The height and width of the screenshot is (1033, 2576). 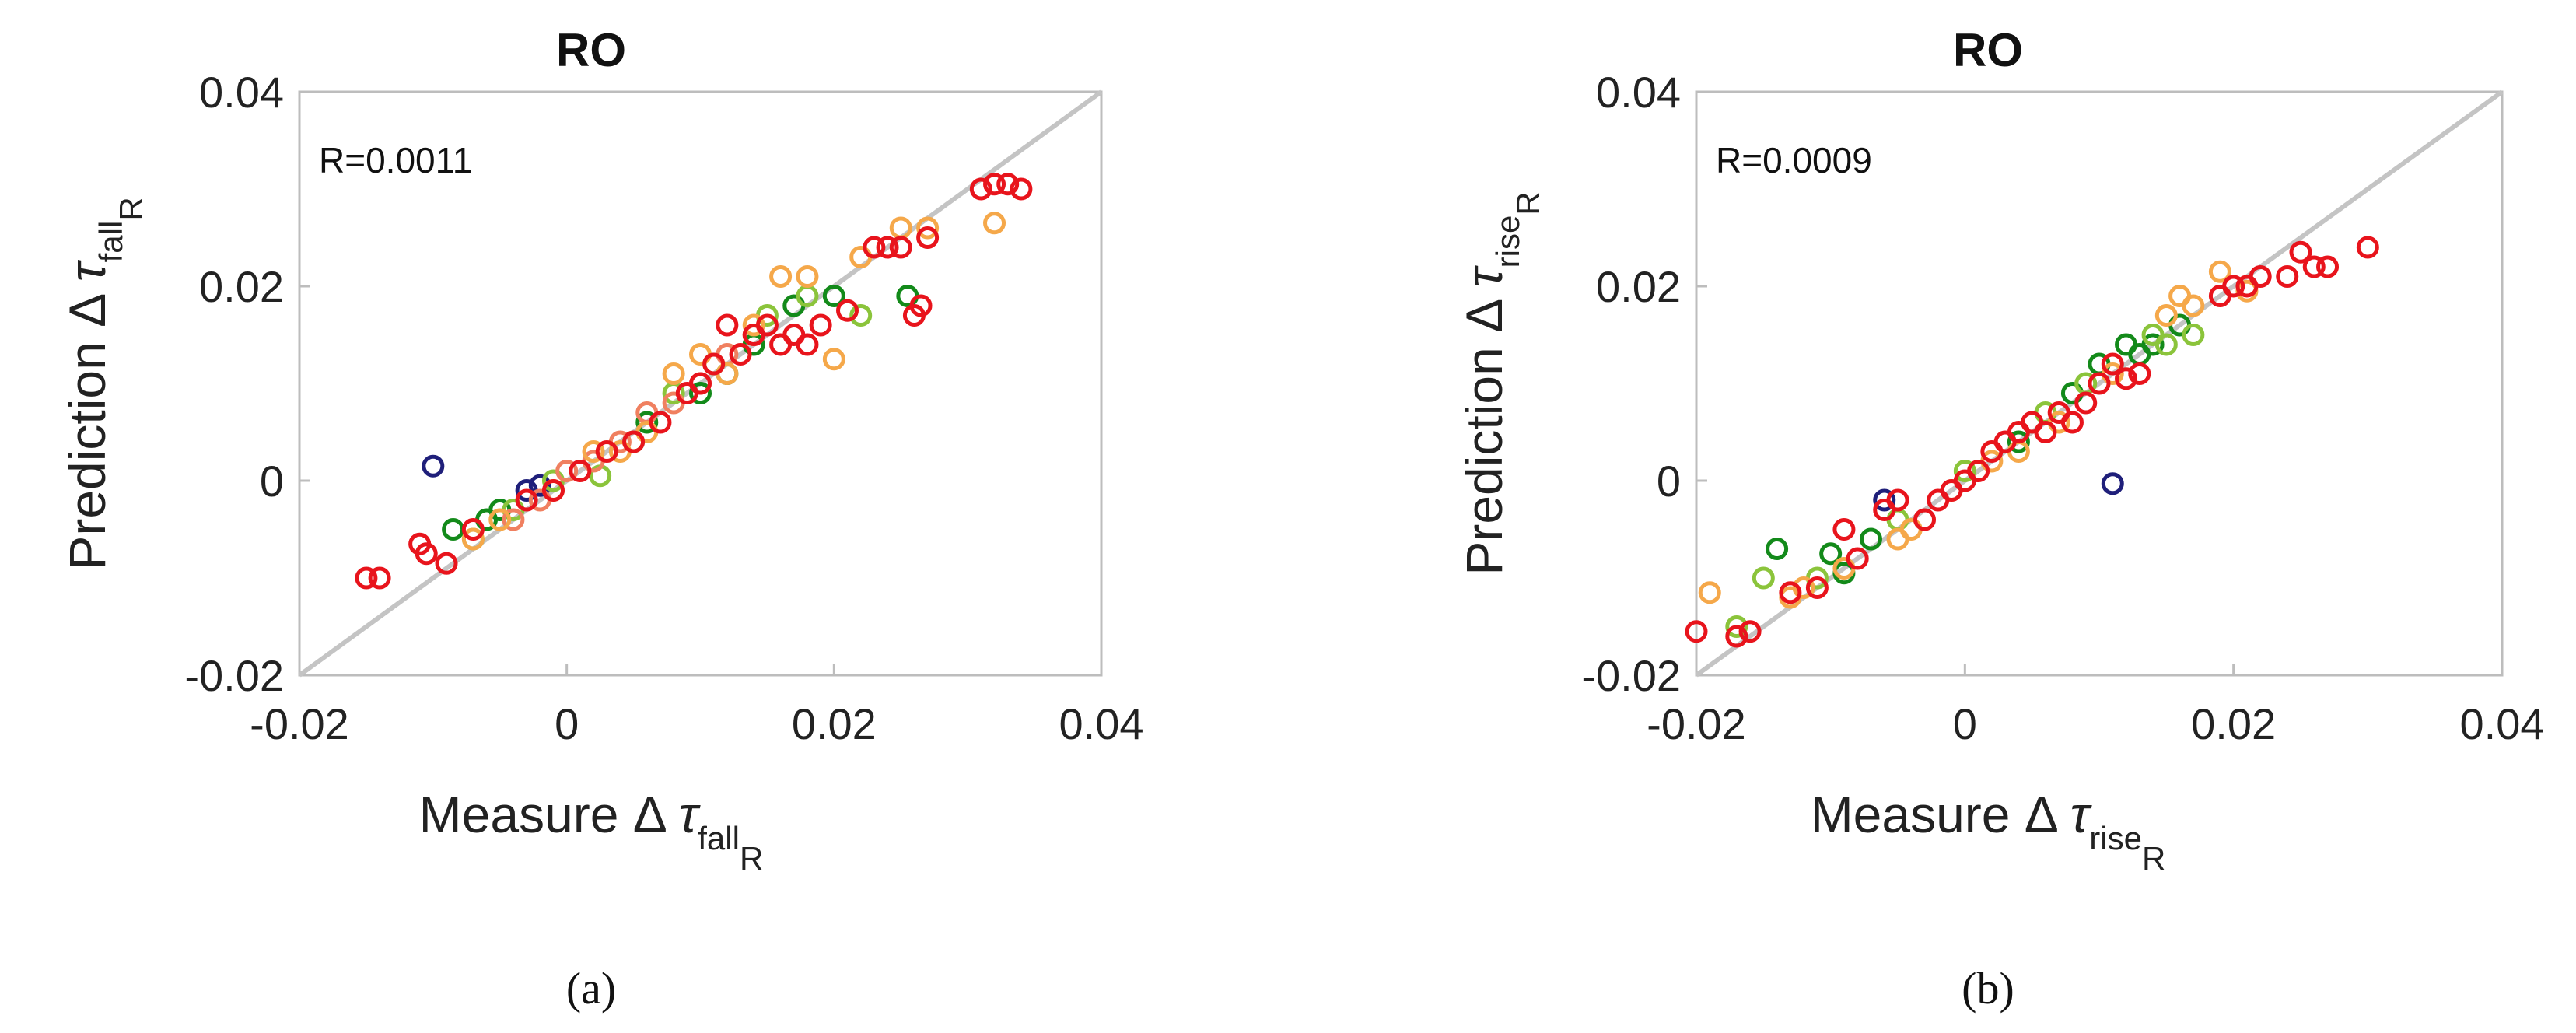 What do you see at coordinates (2154, 858) in the screenshot?
I see `panel-2-x-label-subsubscript: R` at bounding box center [2154, 858].